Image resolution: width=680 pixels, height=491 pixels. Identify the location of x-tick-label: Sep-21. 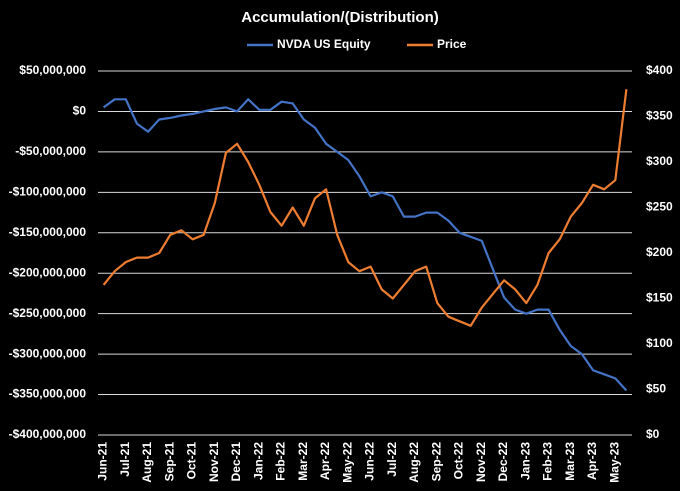
(169, 462).